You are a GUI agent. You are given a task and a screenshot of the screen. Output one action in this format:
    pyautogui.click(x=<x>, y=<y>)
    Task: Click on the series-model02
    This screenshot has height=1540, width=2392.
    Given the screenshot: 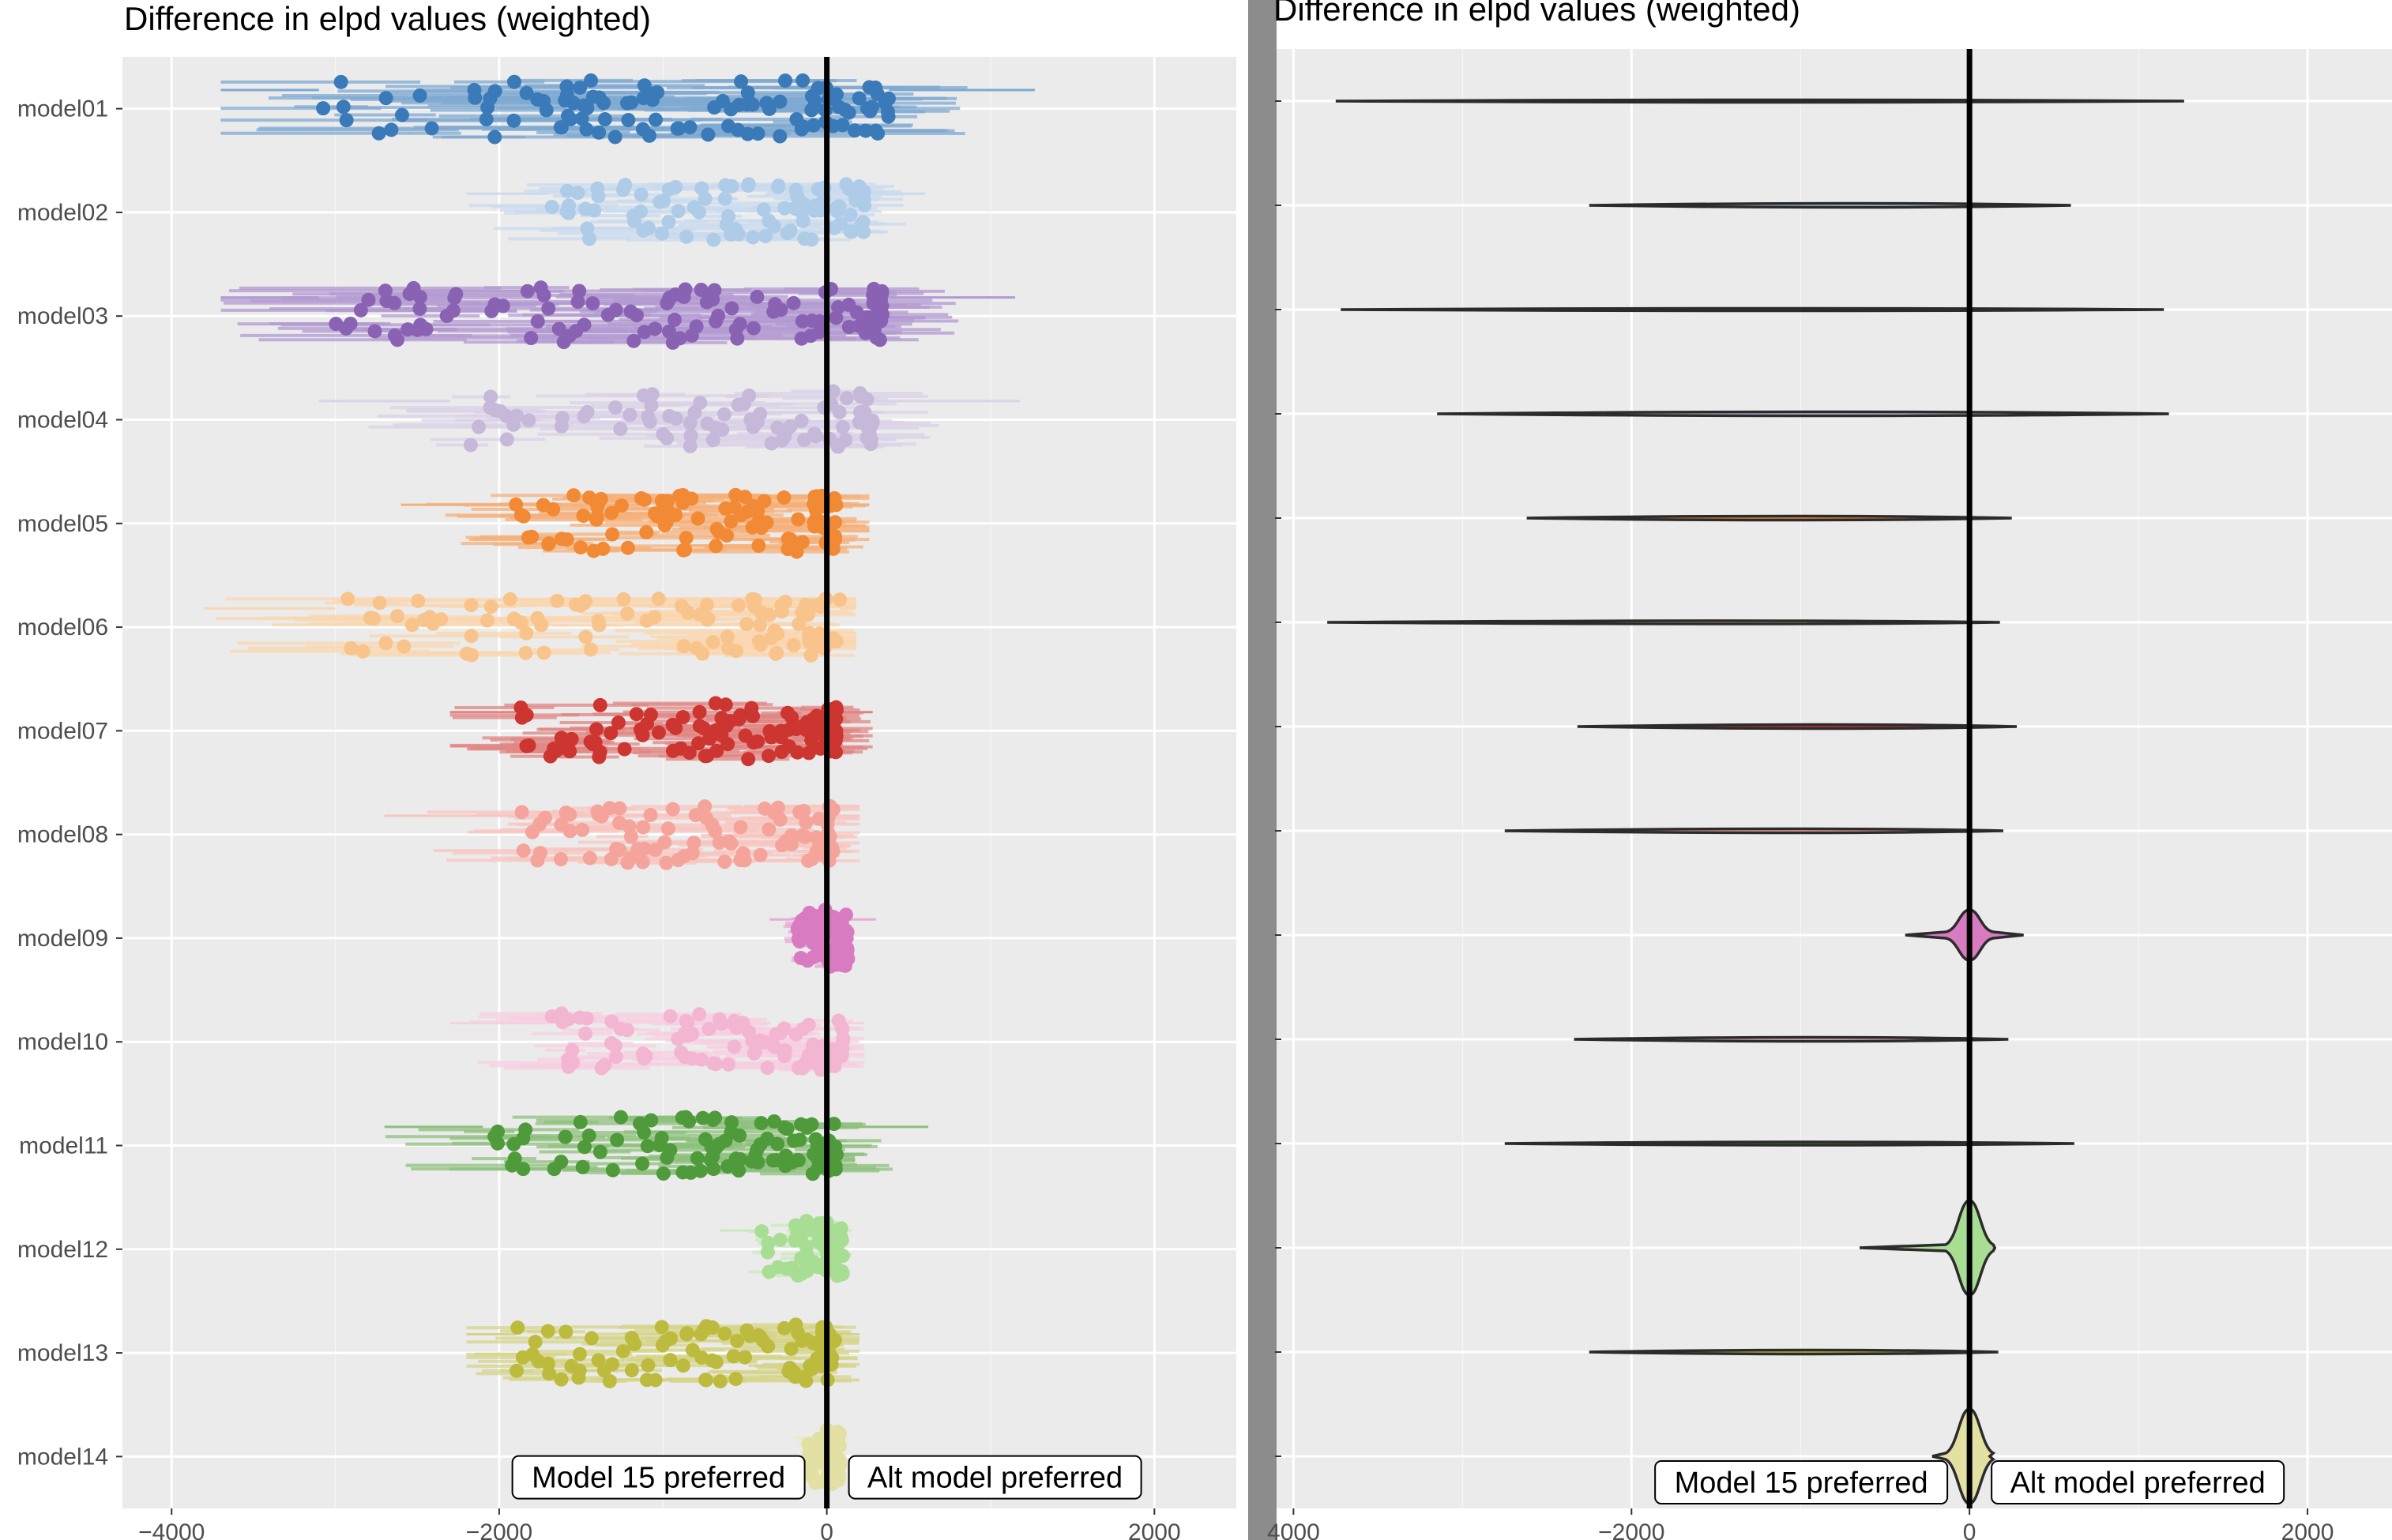 What is the action you would take?
    pyautogui.click(x=696, y=212)
    